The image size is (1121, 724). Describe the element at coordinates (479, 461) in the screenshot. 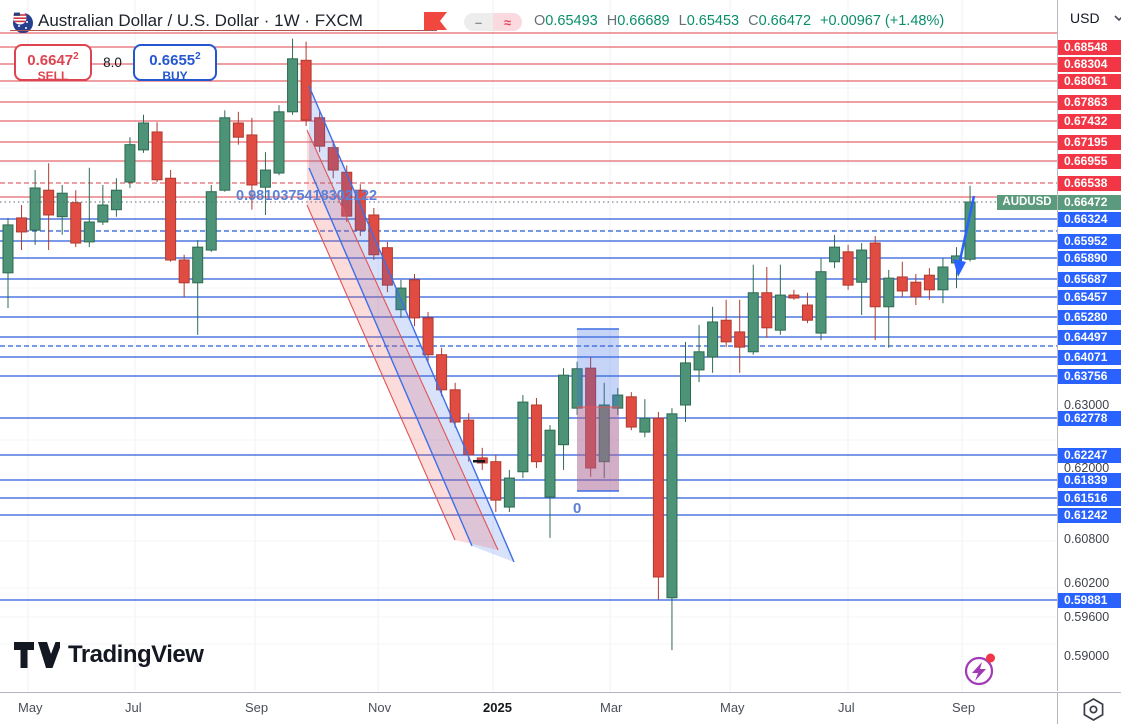

I see `price-dash-marker` at that location.